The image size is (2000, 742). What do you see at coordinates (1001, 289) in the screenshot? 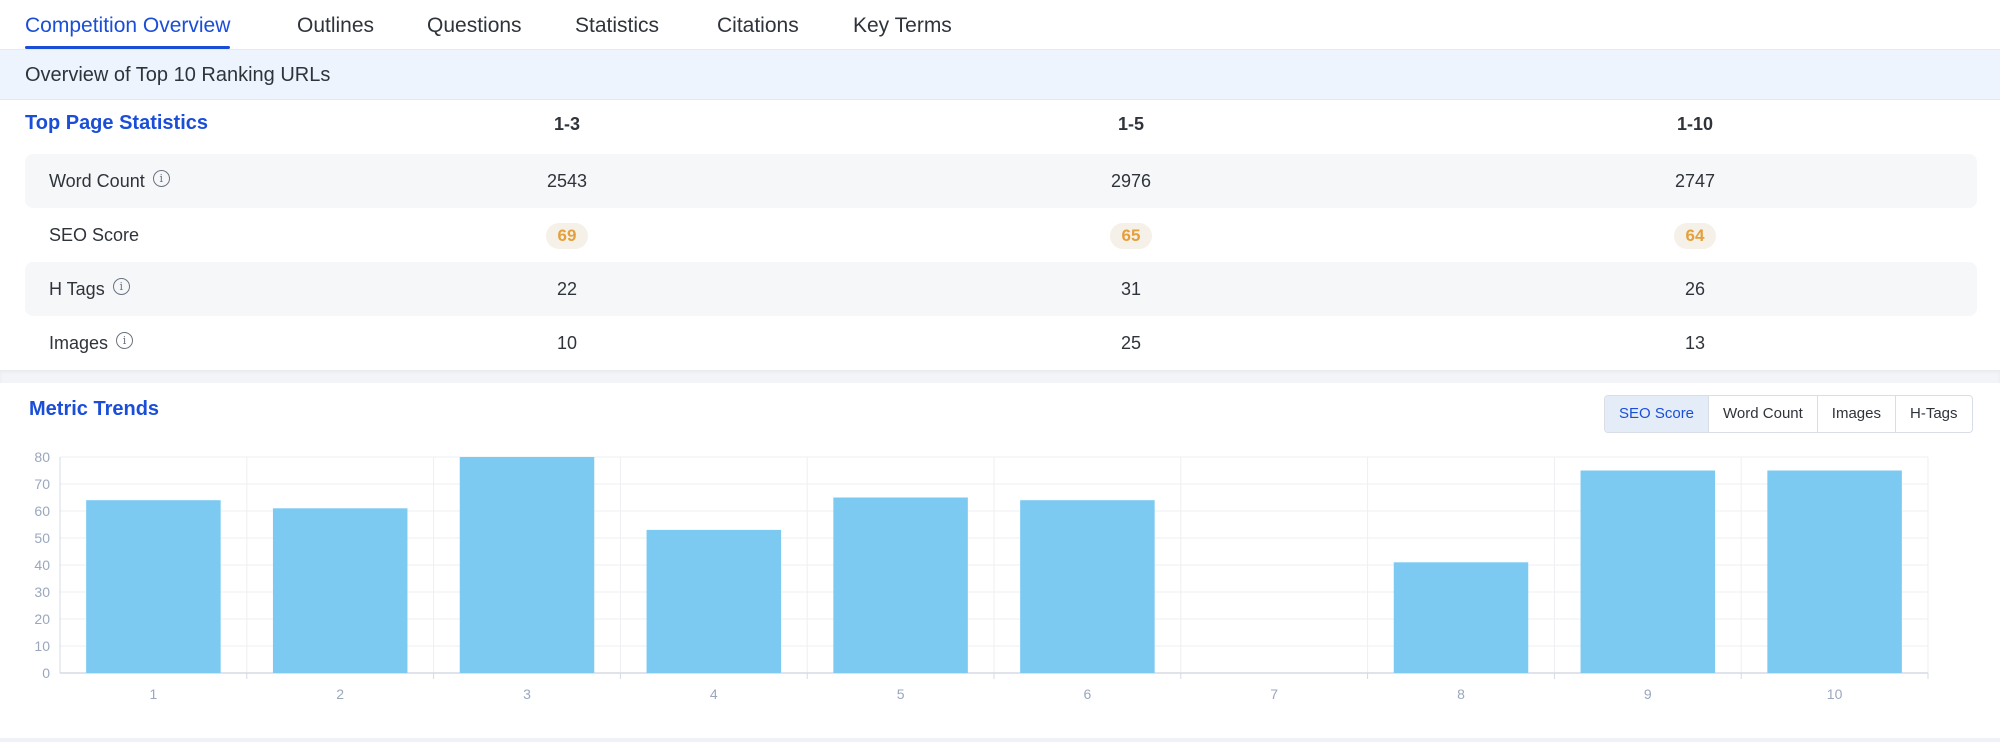
I see `table-row-h-tags: H Tags i 22 31 26` at bounding box center [1001, 289].